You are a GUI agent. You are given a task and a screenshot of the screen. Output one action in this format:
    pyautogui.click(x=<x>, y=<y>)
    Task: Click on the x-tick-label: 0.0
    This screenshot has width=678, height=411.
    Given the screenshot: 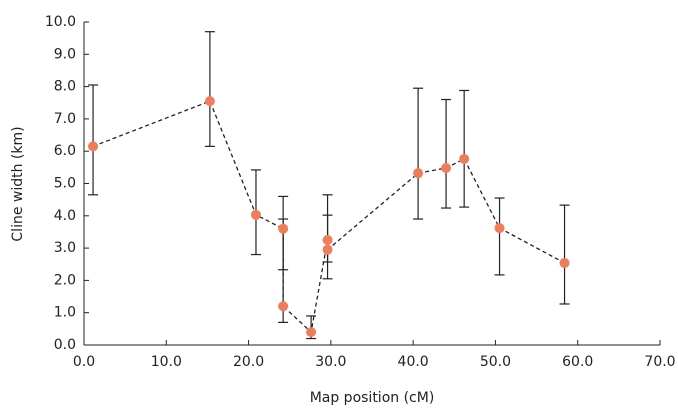 What is the action you would take?
    pyautogui.click(x=84, y=362)
    